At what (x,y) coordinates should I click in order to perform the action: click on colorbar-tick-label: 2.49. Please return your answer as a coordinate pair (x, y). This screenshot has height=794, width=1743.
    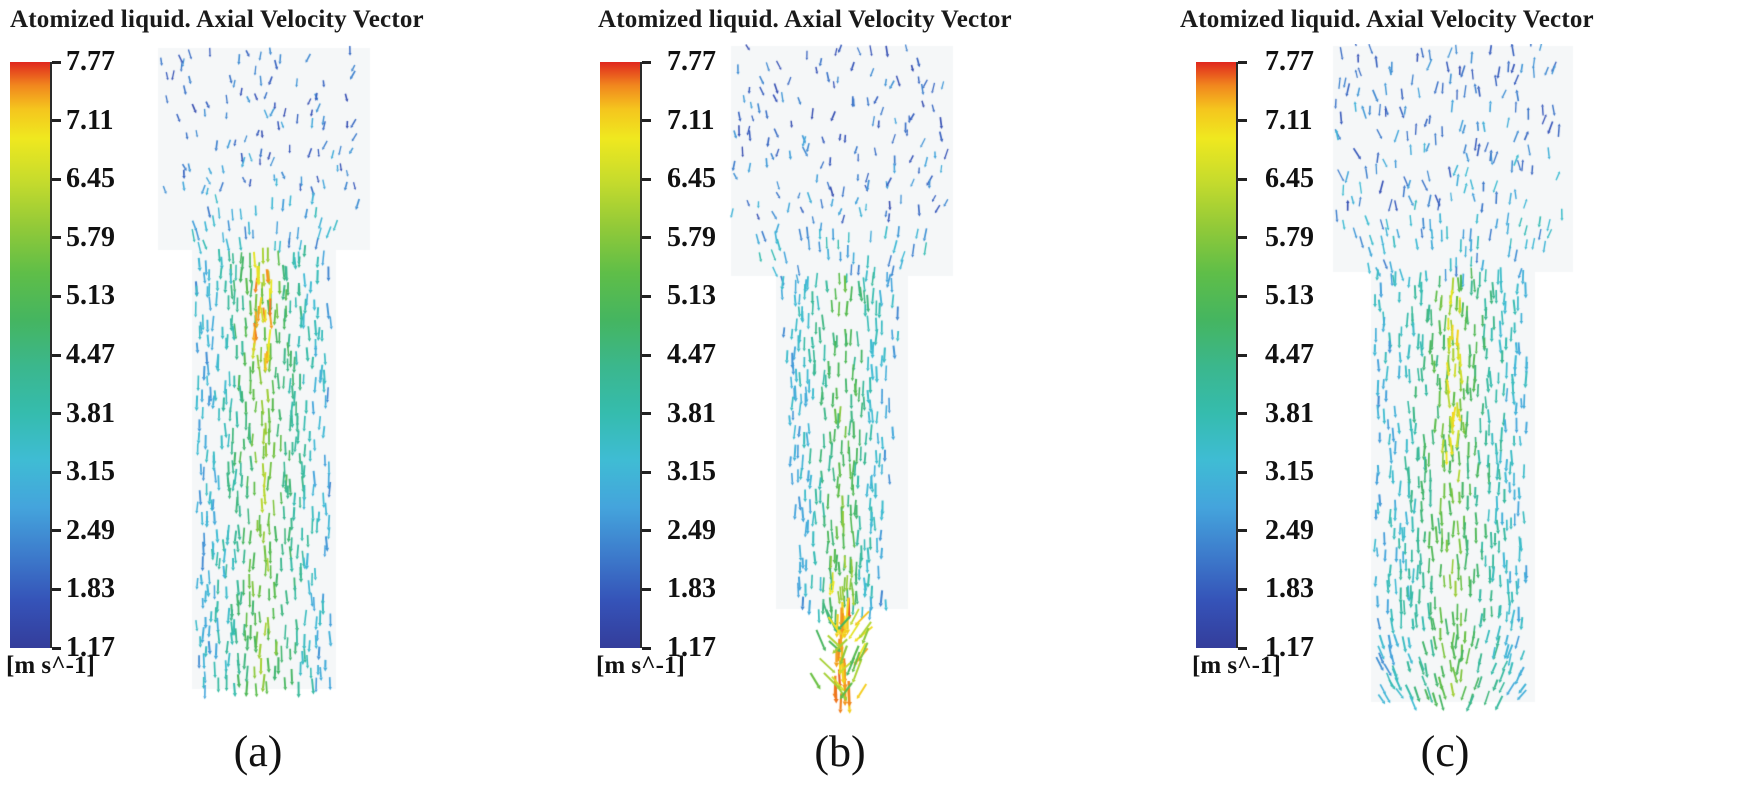
    Looking at the image, I should click on (90, 530).